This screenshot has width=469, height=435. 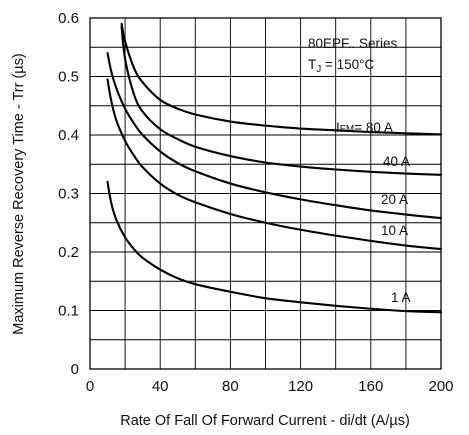 I want to click on y-tick-label: 0, so click(x=75, y=369).